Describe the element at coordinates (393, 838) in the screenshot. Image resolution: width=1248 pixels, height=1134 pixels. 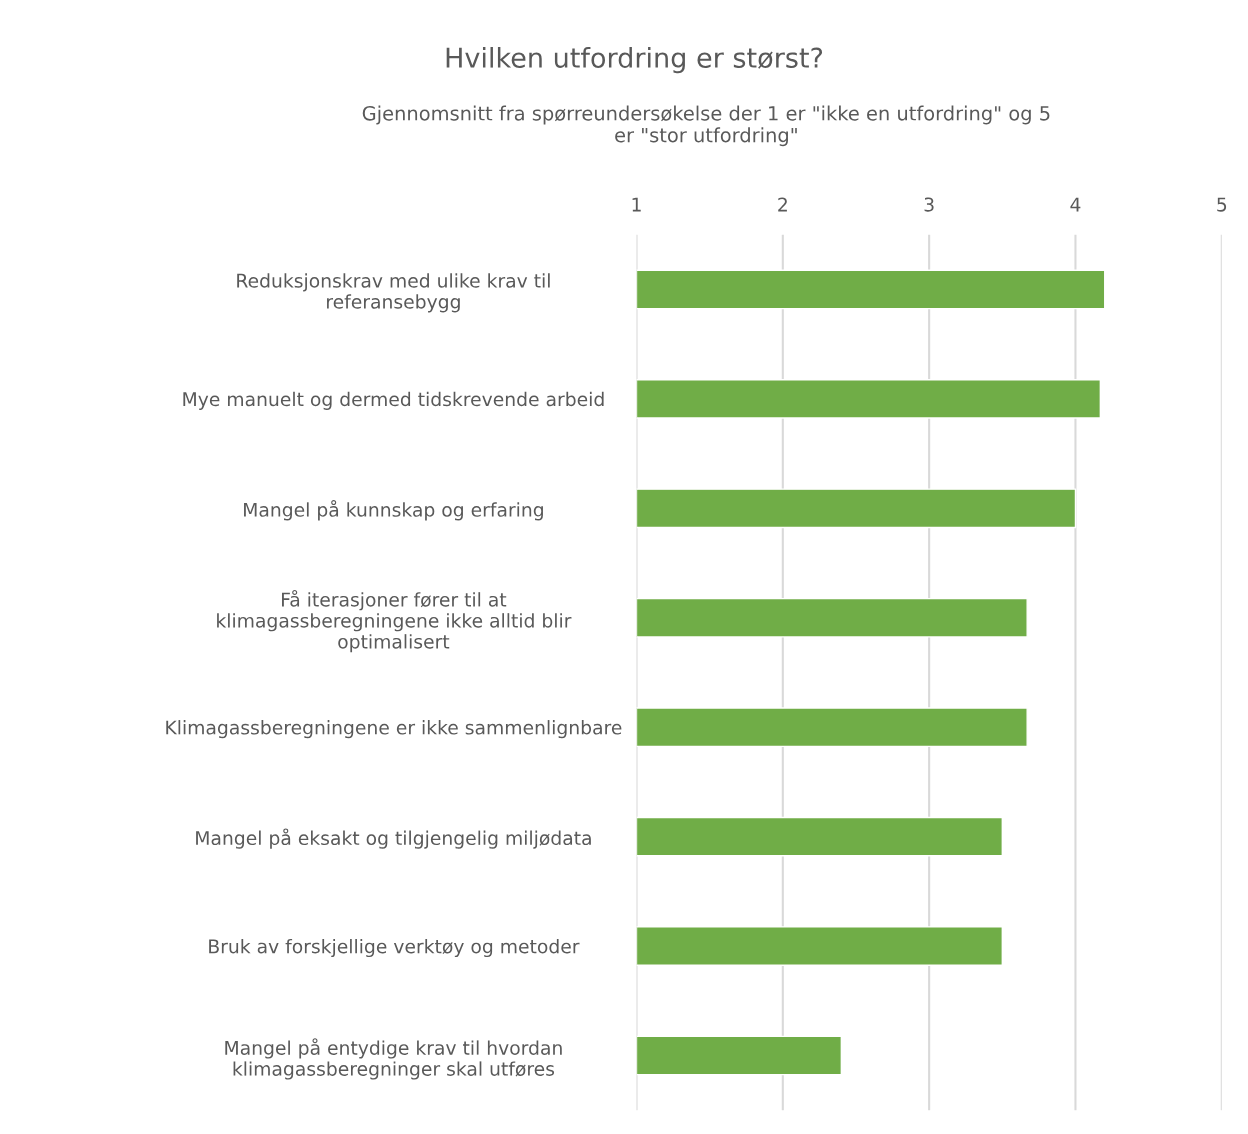
I see `y-tick-label: Mangel på eksakt og tilgjengelig miljødata` at that location.